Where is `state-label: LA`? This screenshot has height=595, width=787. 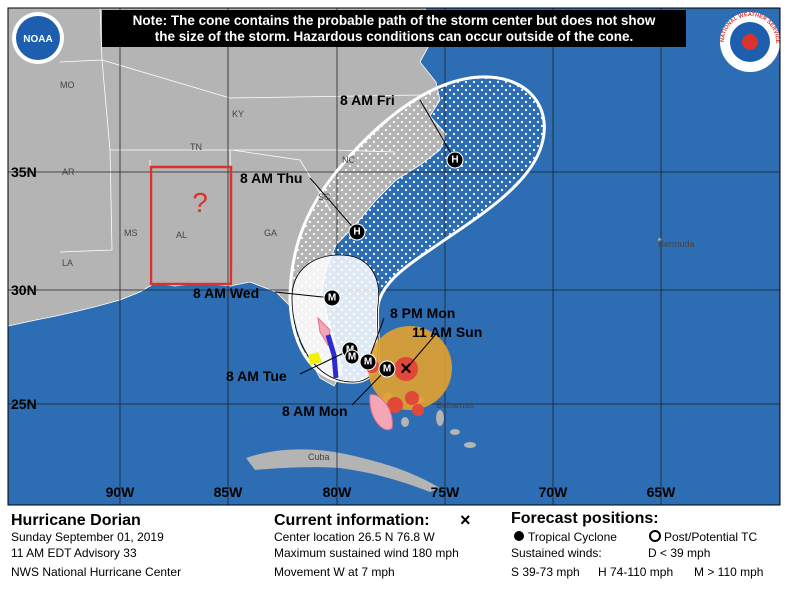
state-label: LA is located at coordinates (67, 263).